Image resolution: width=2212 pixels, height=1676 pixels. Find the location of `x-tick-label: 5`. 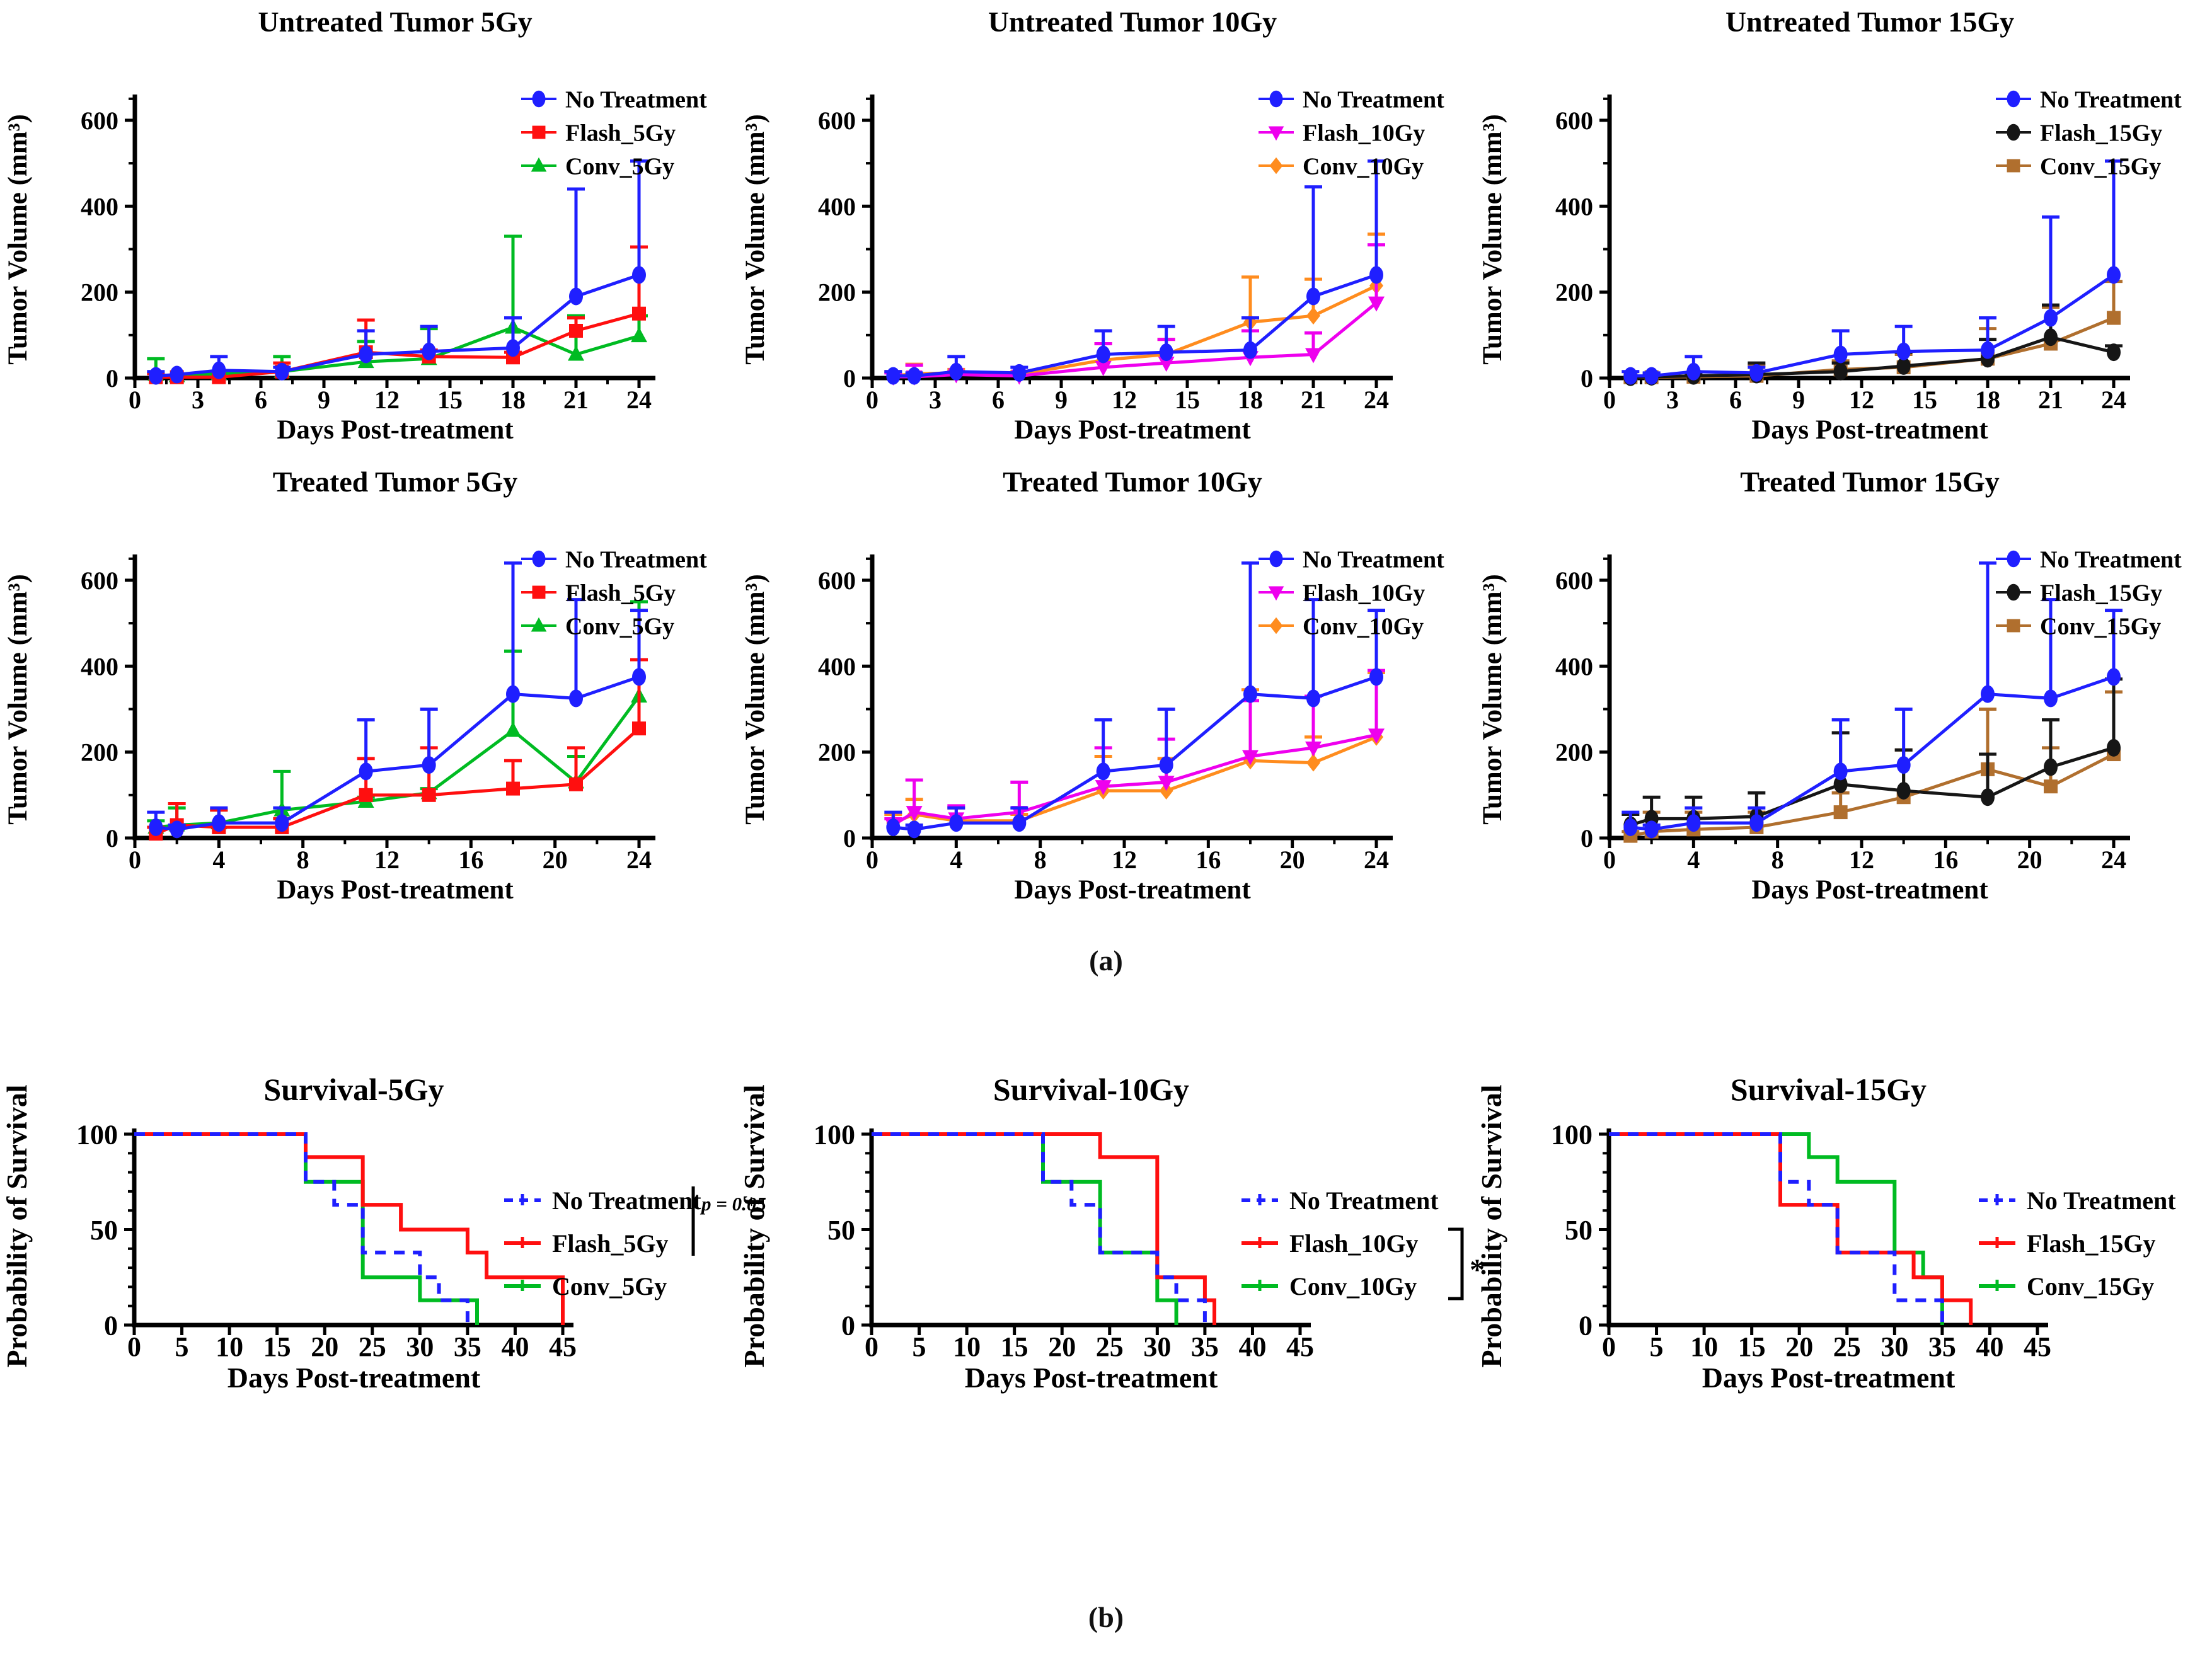

x-tick-label: 5 is located at coordinates (1657, 1346).